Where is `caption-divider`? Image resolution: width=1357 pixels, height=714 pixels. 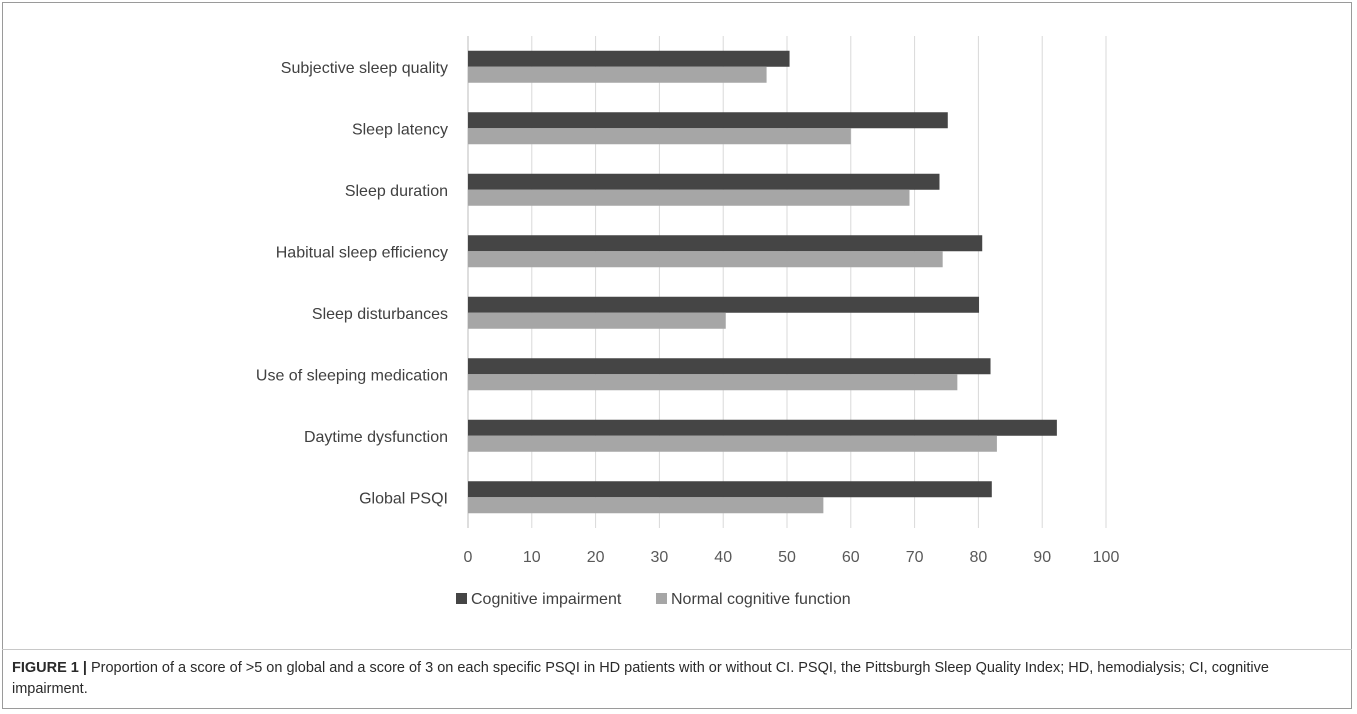
caption-divider is located at coordinates (677, 649).